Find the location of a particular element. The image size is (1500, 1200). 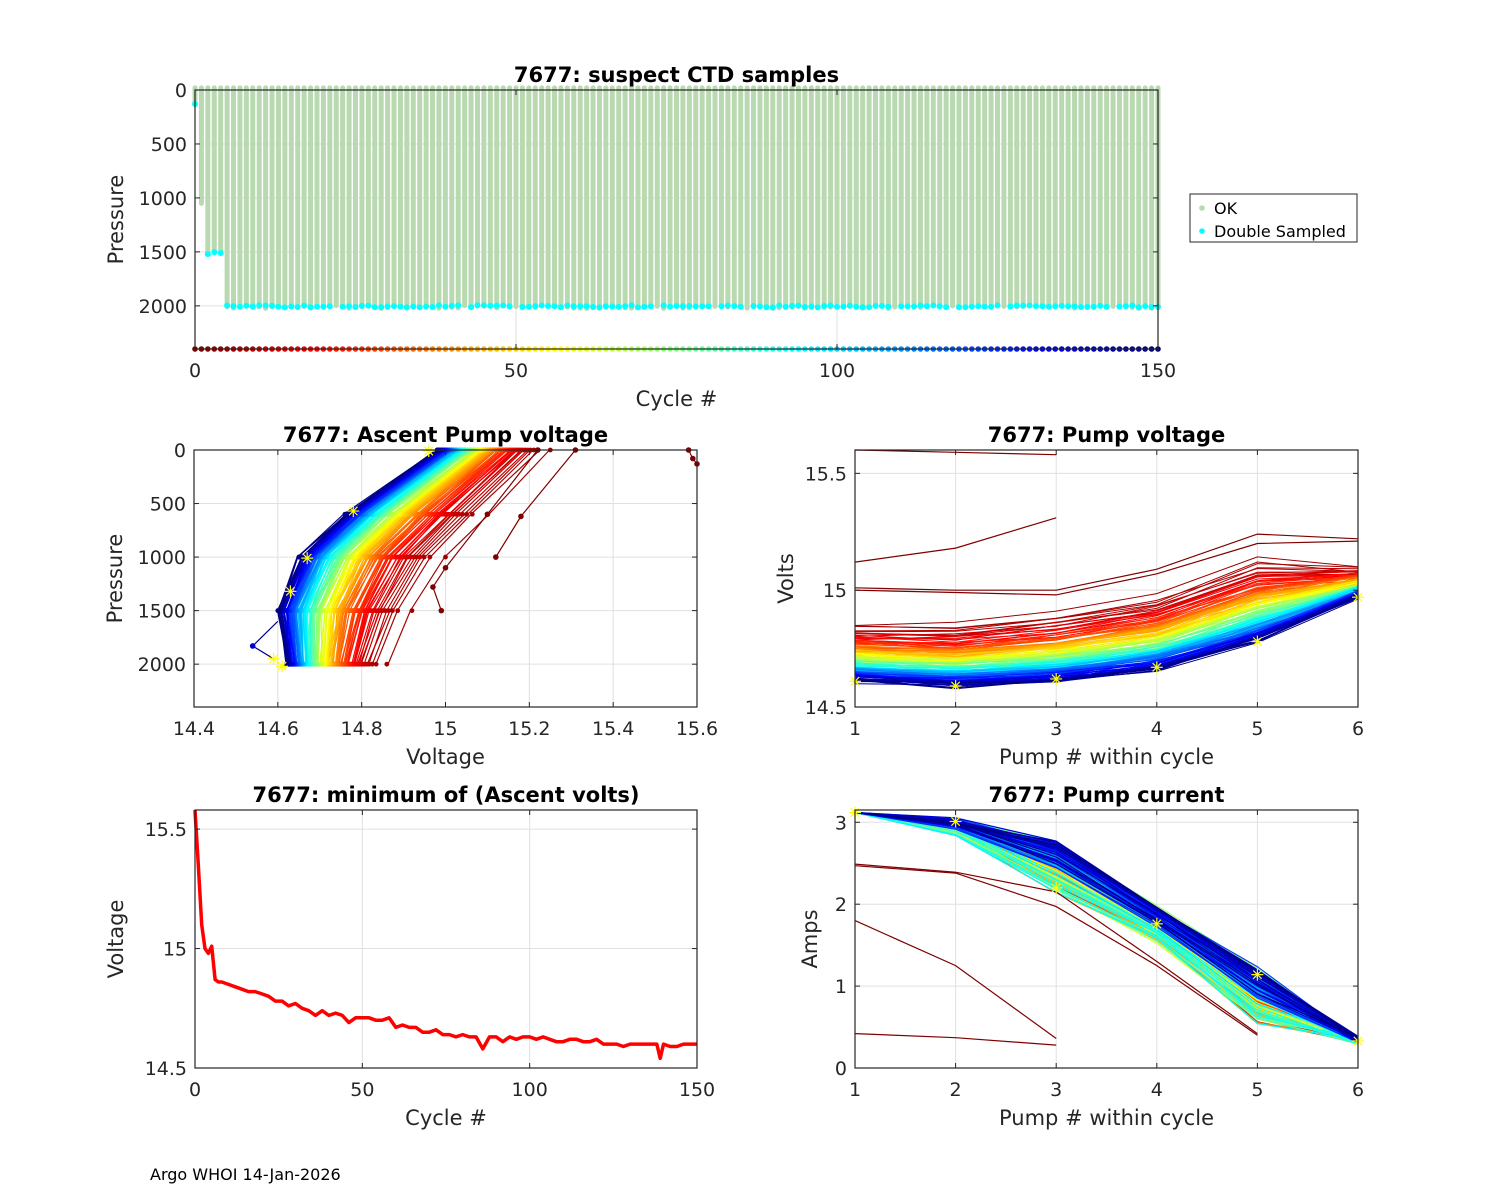

x-tick-label: 15.6 is located at coordinates (697, 729).